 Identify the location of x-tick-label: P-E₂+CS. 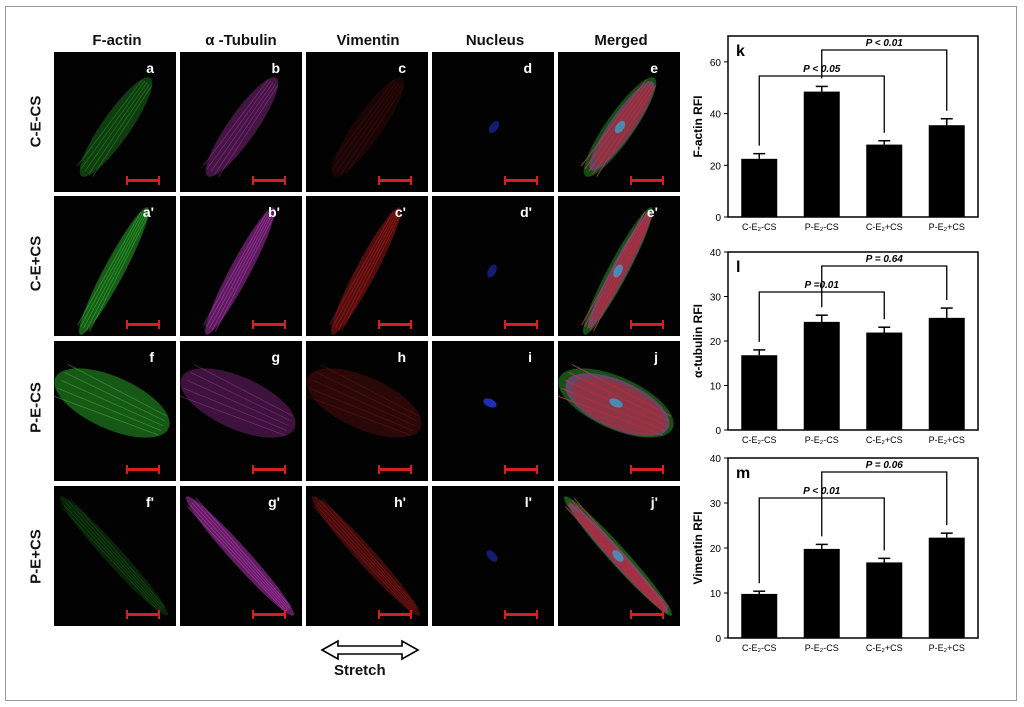
(947, 648).